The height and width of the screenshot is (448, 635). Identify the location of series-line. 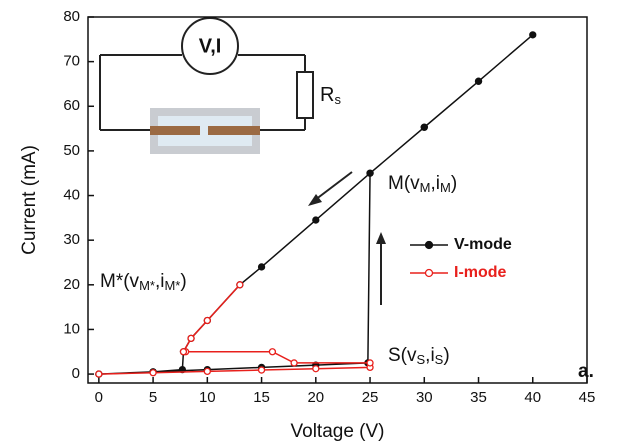
(234, 329).